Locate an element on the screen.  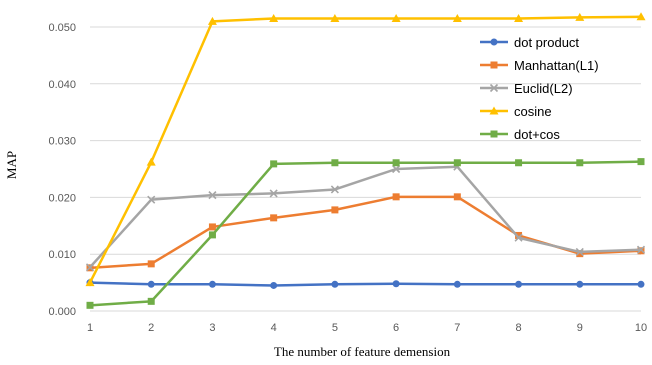
x-tick-label: 3 is located at coordinates (212, 328).